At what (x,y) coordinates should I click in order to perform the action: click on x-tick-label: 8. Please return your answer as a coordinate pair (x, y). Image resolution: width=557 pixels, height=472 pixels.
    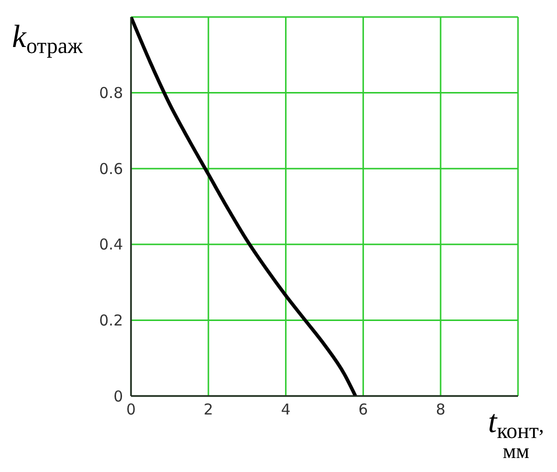
    Looking at the image, I should click on (441, 409).